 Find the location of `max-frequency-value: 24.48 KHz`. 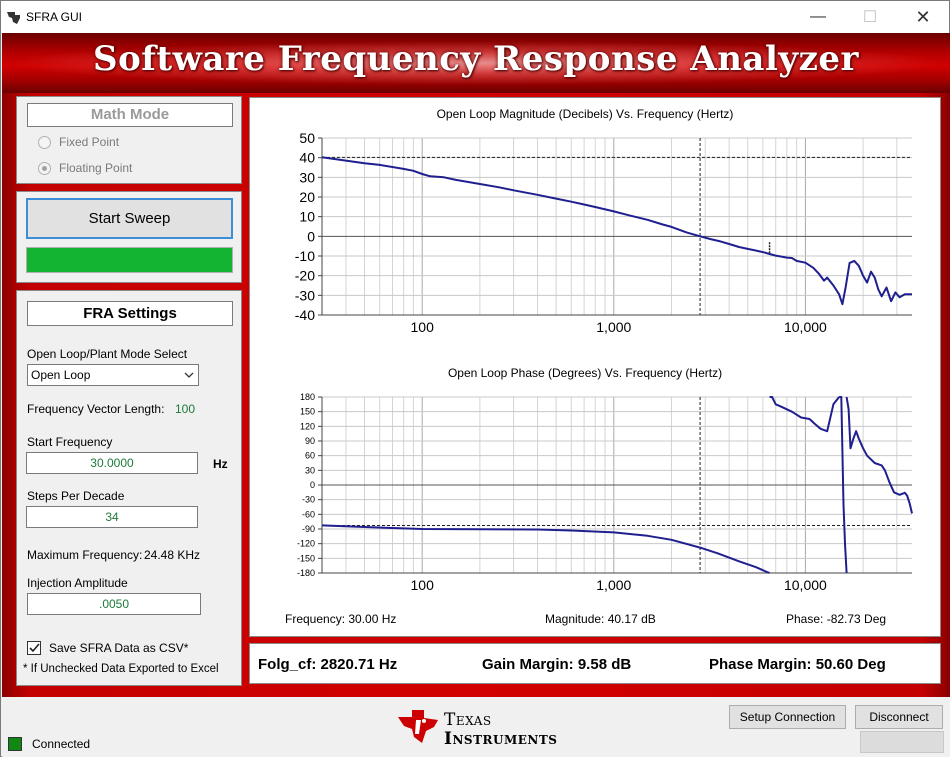

max-frequency-value: 24.48 KHz is located at coordinates (172, 555).